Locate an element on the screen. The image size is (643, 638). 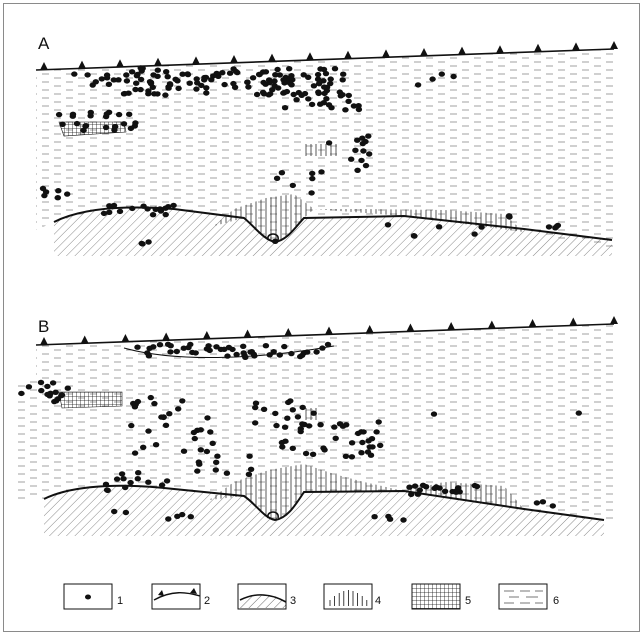
panel-label-b: B is located at coordinates (44, 326).